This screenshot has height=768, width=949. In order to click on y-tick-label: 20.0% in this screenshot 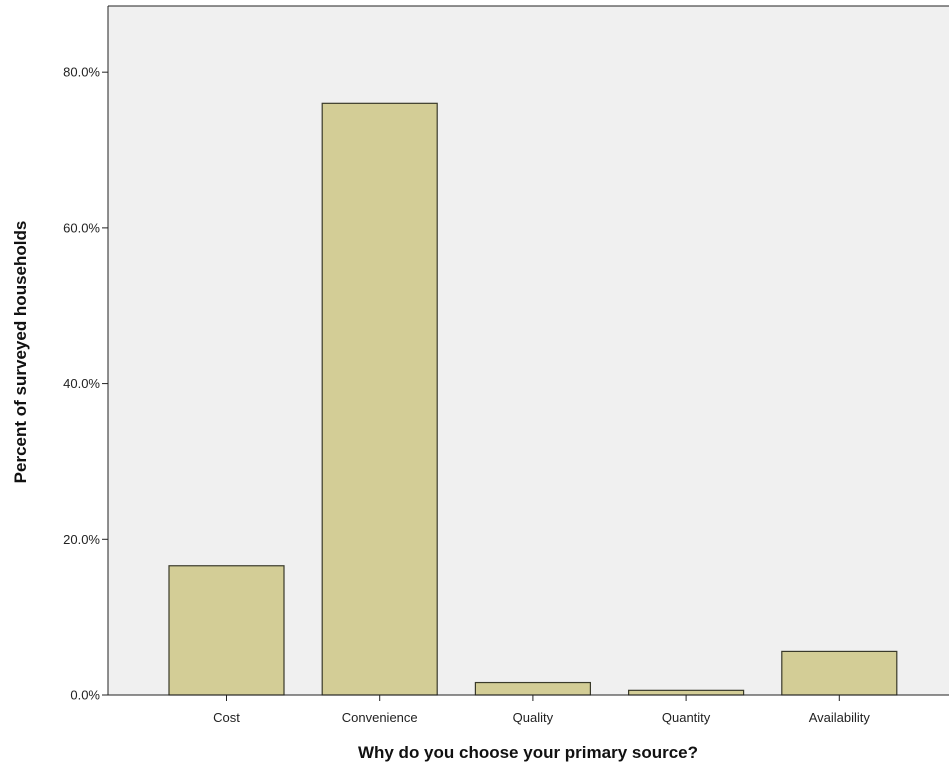, I will do `click(81, 539)`.